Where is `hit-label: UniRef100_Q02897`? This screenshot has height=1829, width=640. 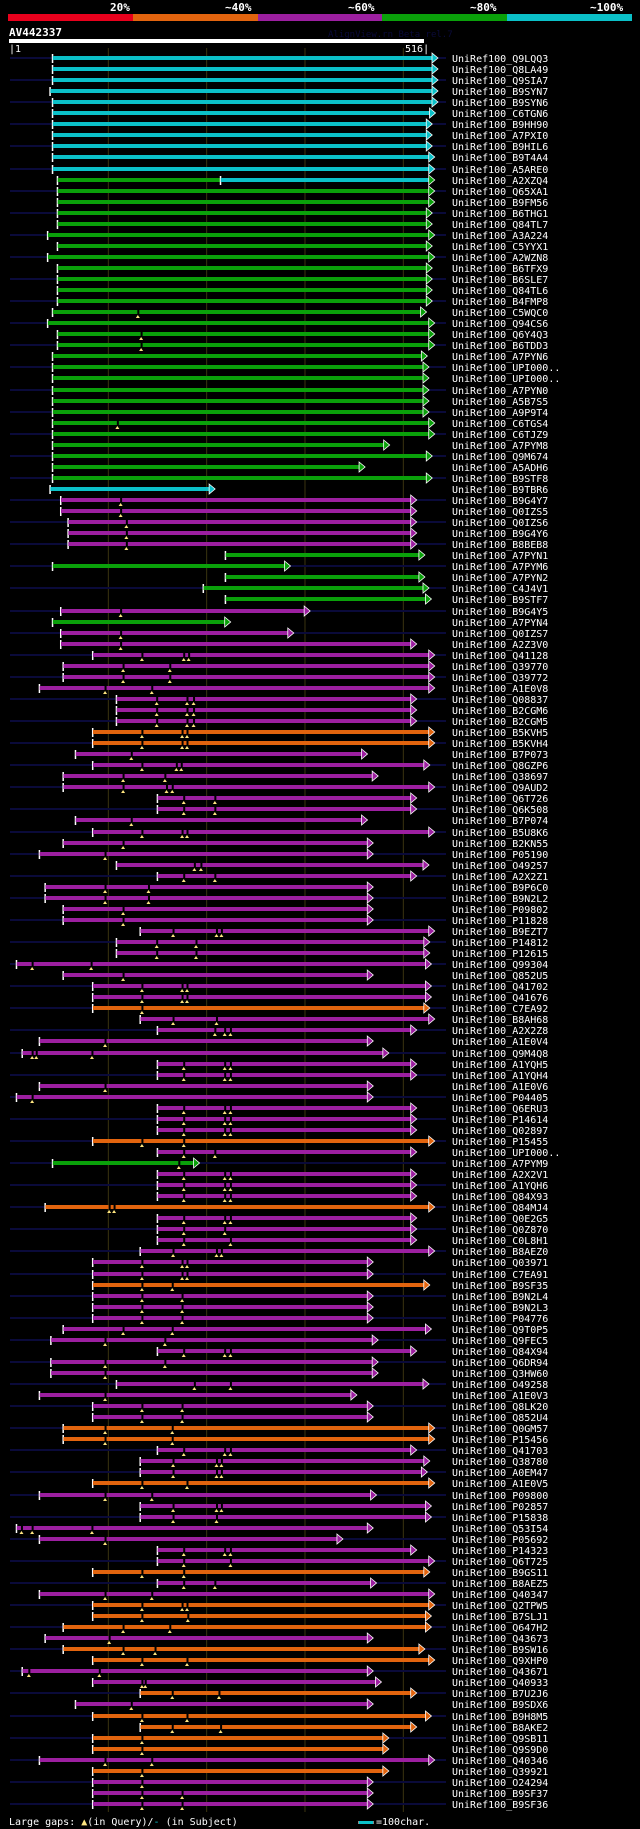
hit-label: UniRef100_Q02897 is located at coordinates (500, 1131).